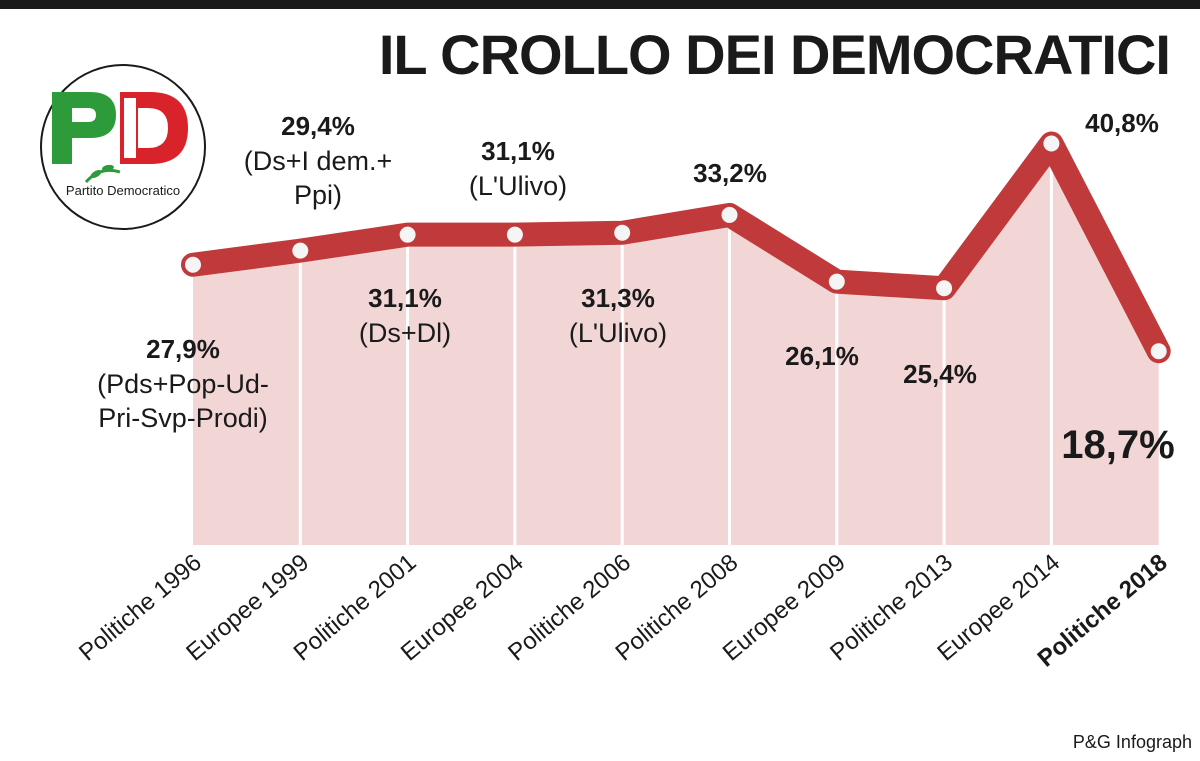 Image resolution: width=1200 pixels, height=761 pixels. Describe the element at coordinates (123, 147) in the screenshot. I see `pd-logo: Partito Democratico` at that location.